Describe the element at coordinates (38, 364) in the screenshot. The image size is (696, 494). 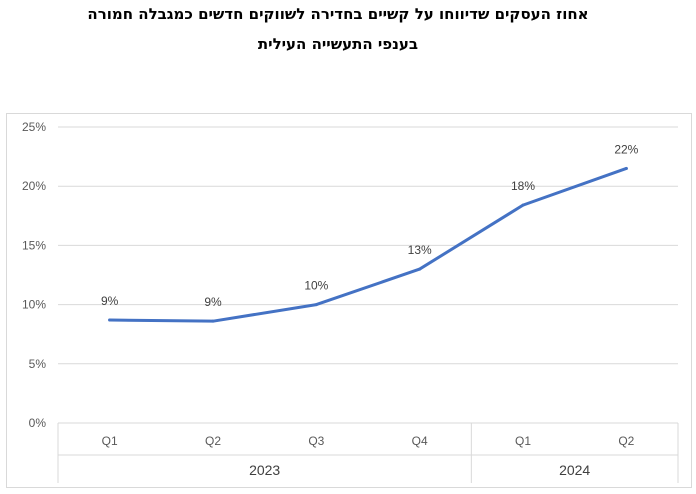
I see `y-tick-label: 5%` at that location.